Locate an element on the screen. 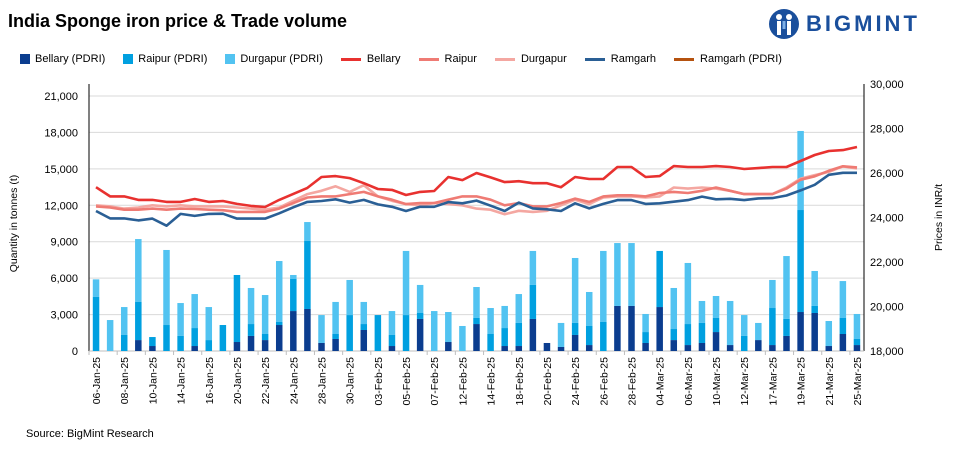 The width and height of the screenshot is (953, 456). x-tick-label: 19-Mar-25 is located at coordinates (802, 381).